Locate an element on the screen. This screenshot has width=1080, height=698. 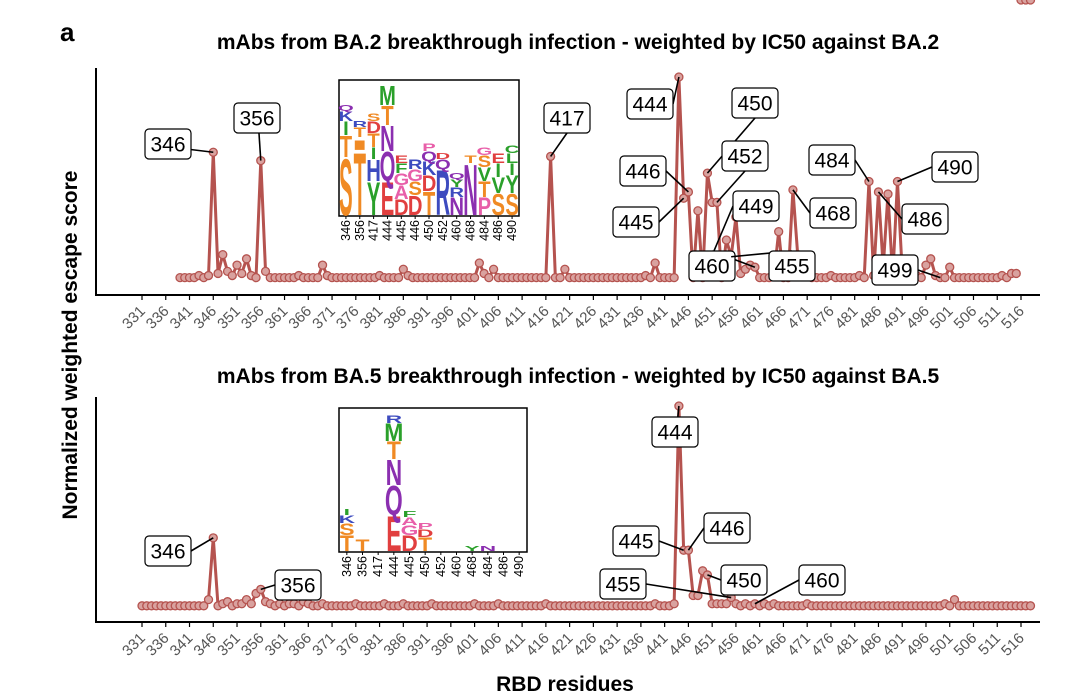
logo-letter: K is located at coordinates (429, 169).